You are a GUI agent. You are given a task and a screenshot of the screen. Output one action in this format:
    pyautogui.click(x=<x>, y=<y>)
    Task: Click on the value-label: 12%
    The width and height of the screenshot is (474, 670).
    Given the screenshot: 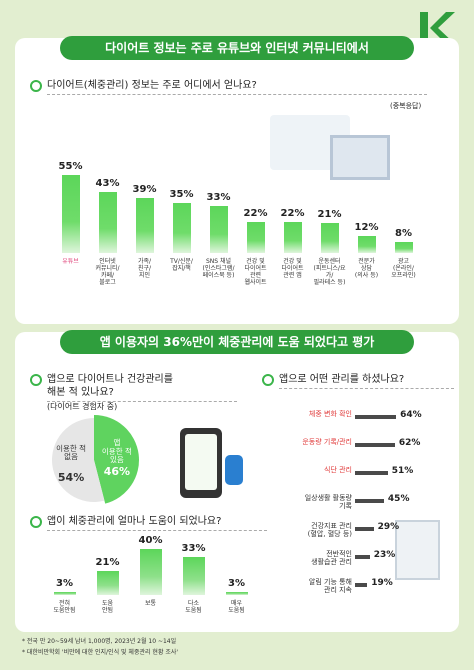 What is the action you would take?
    pyautogui.click(x=366, y=227)
    